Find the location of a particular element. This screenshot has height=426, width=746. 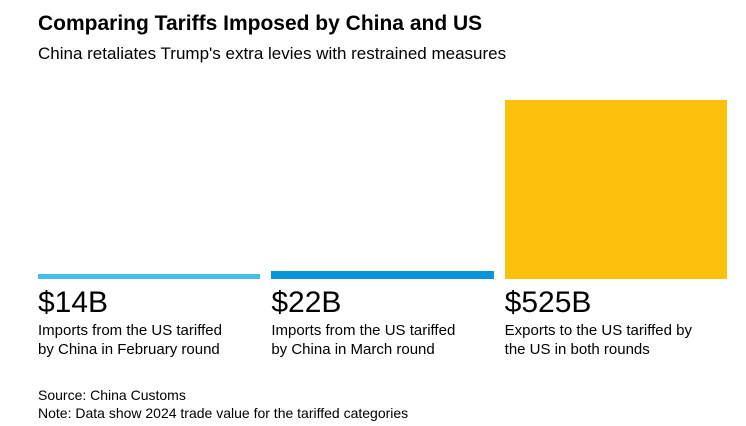

bar-column-february is located at coordinates (149, 277).